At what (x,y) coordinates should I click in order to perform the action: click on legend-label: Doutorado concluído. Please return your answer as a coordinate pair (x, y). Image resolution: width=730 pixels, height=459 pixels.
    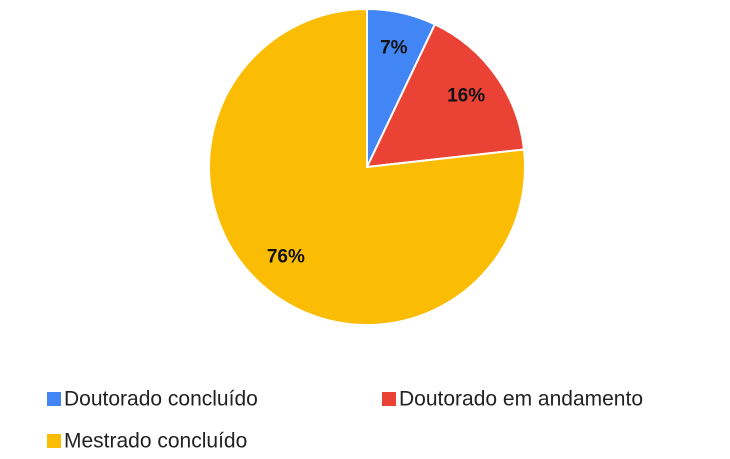
    Looking at the image, I should click on (161, 399).